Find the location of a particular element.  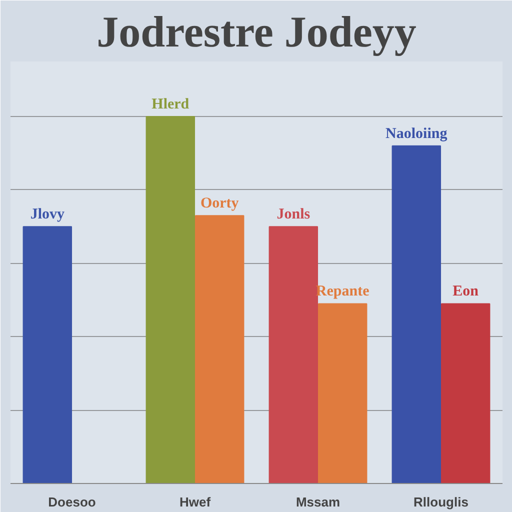

x-tick-label: Hwef is located at coordinates (195, 502).